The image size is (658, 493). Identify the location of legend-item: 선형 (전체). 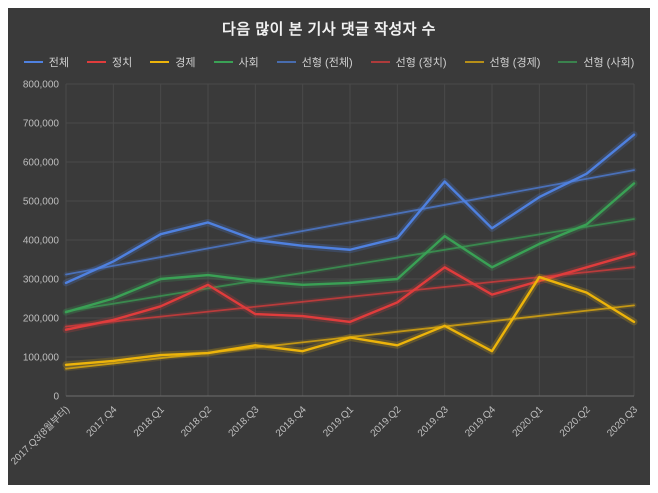
(314, 62).